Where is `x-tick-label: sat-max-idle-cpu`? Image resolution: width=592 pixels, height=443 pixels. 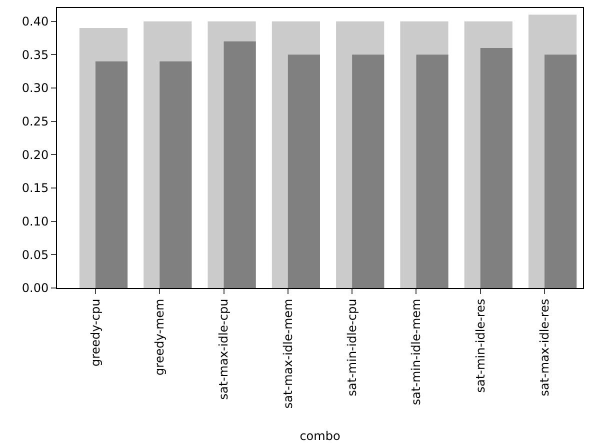 x-tick-label: sat-max-idle-cpu is located at coordinates (223, 349).